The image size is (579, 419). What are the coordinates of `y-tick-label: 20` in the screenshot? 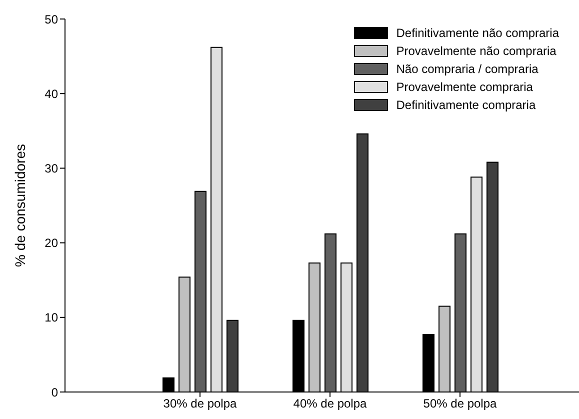 It's located at (51, 243).